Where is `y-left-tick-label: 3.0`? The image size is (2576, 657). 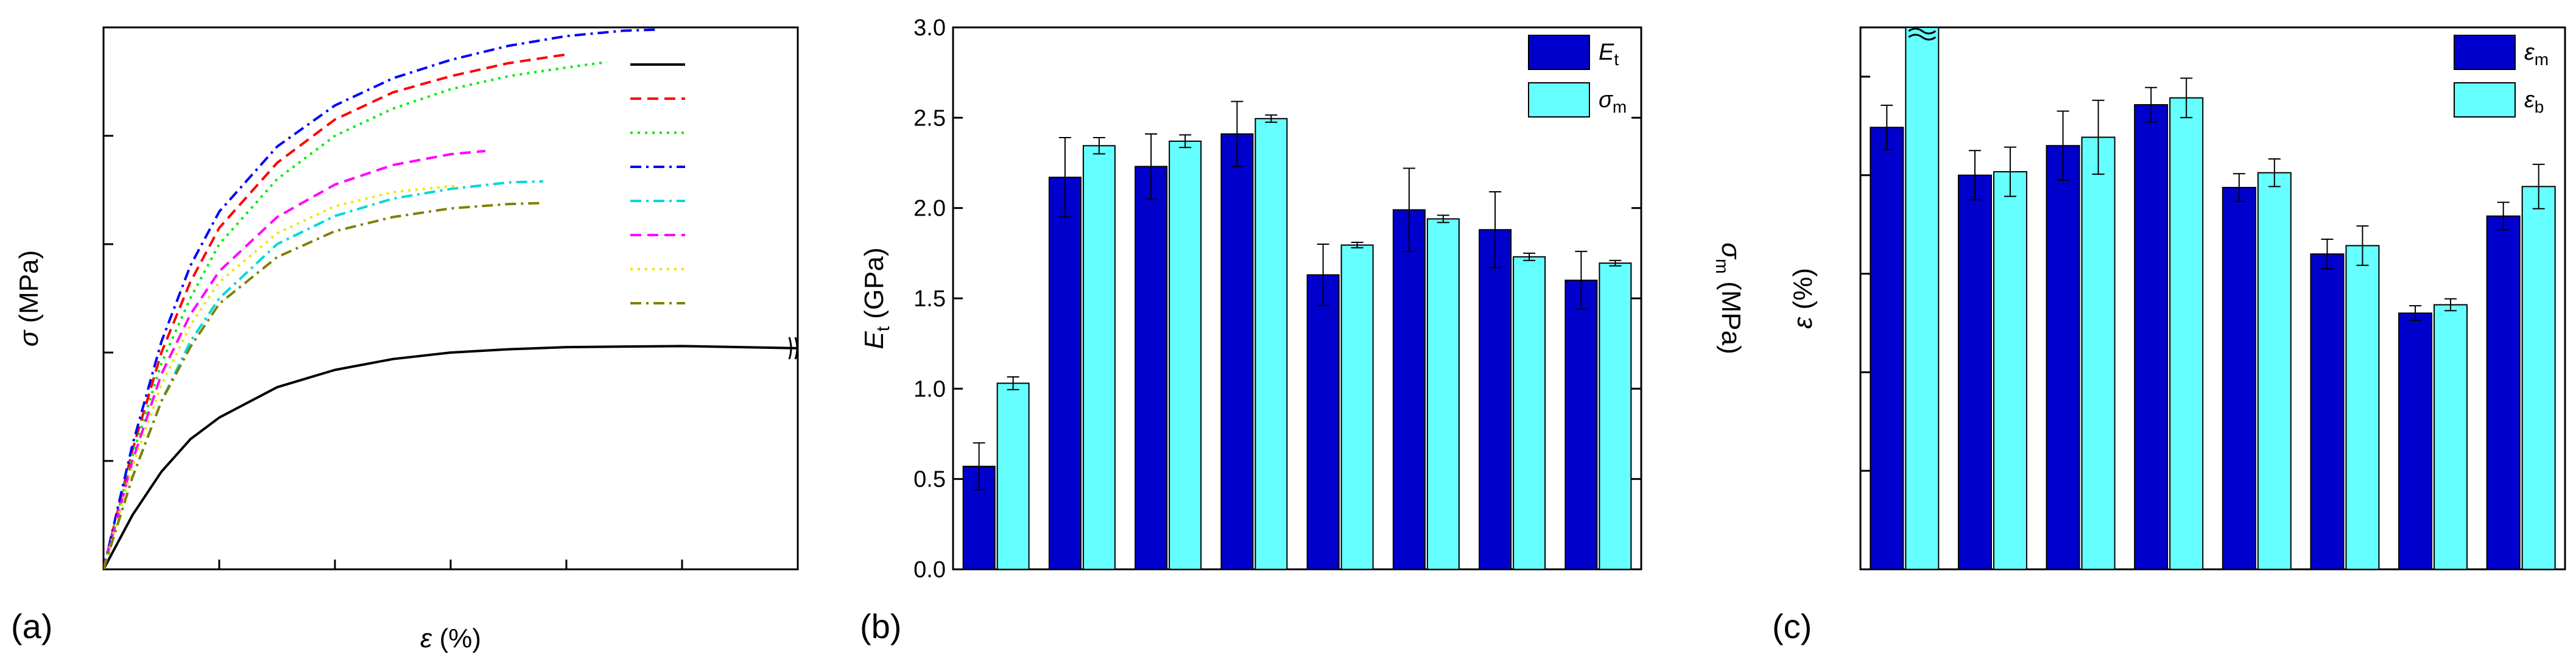
y-left-tick-label: 3.0 is located at coordinates (929, 28).